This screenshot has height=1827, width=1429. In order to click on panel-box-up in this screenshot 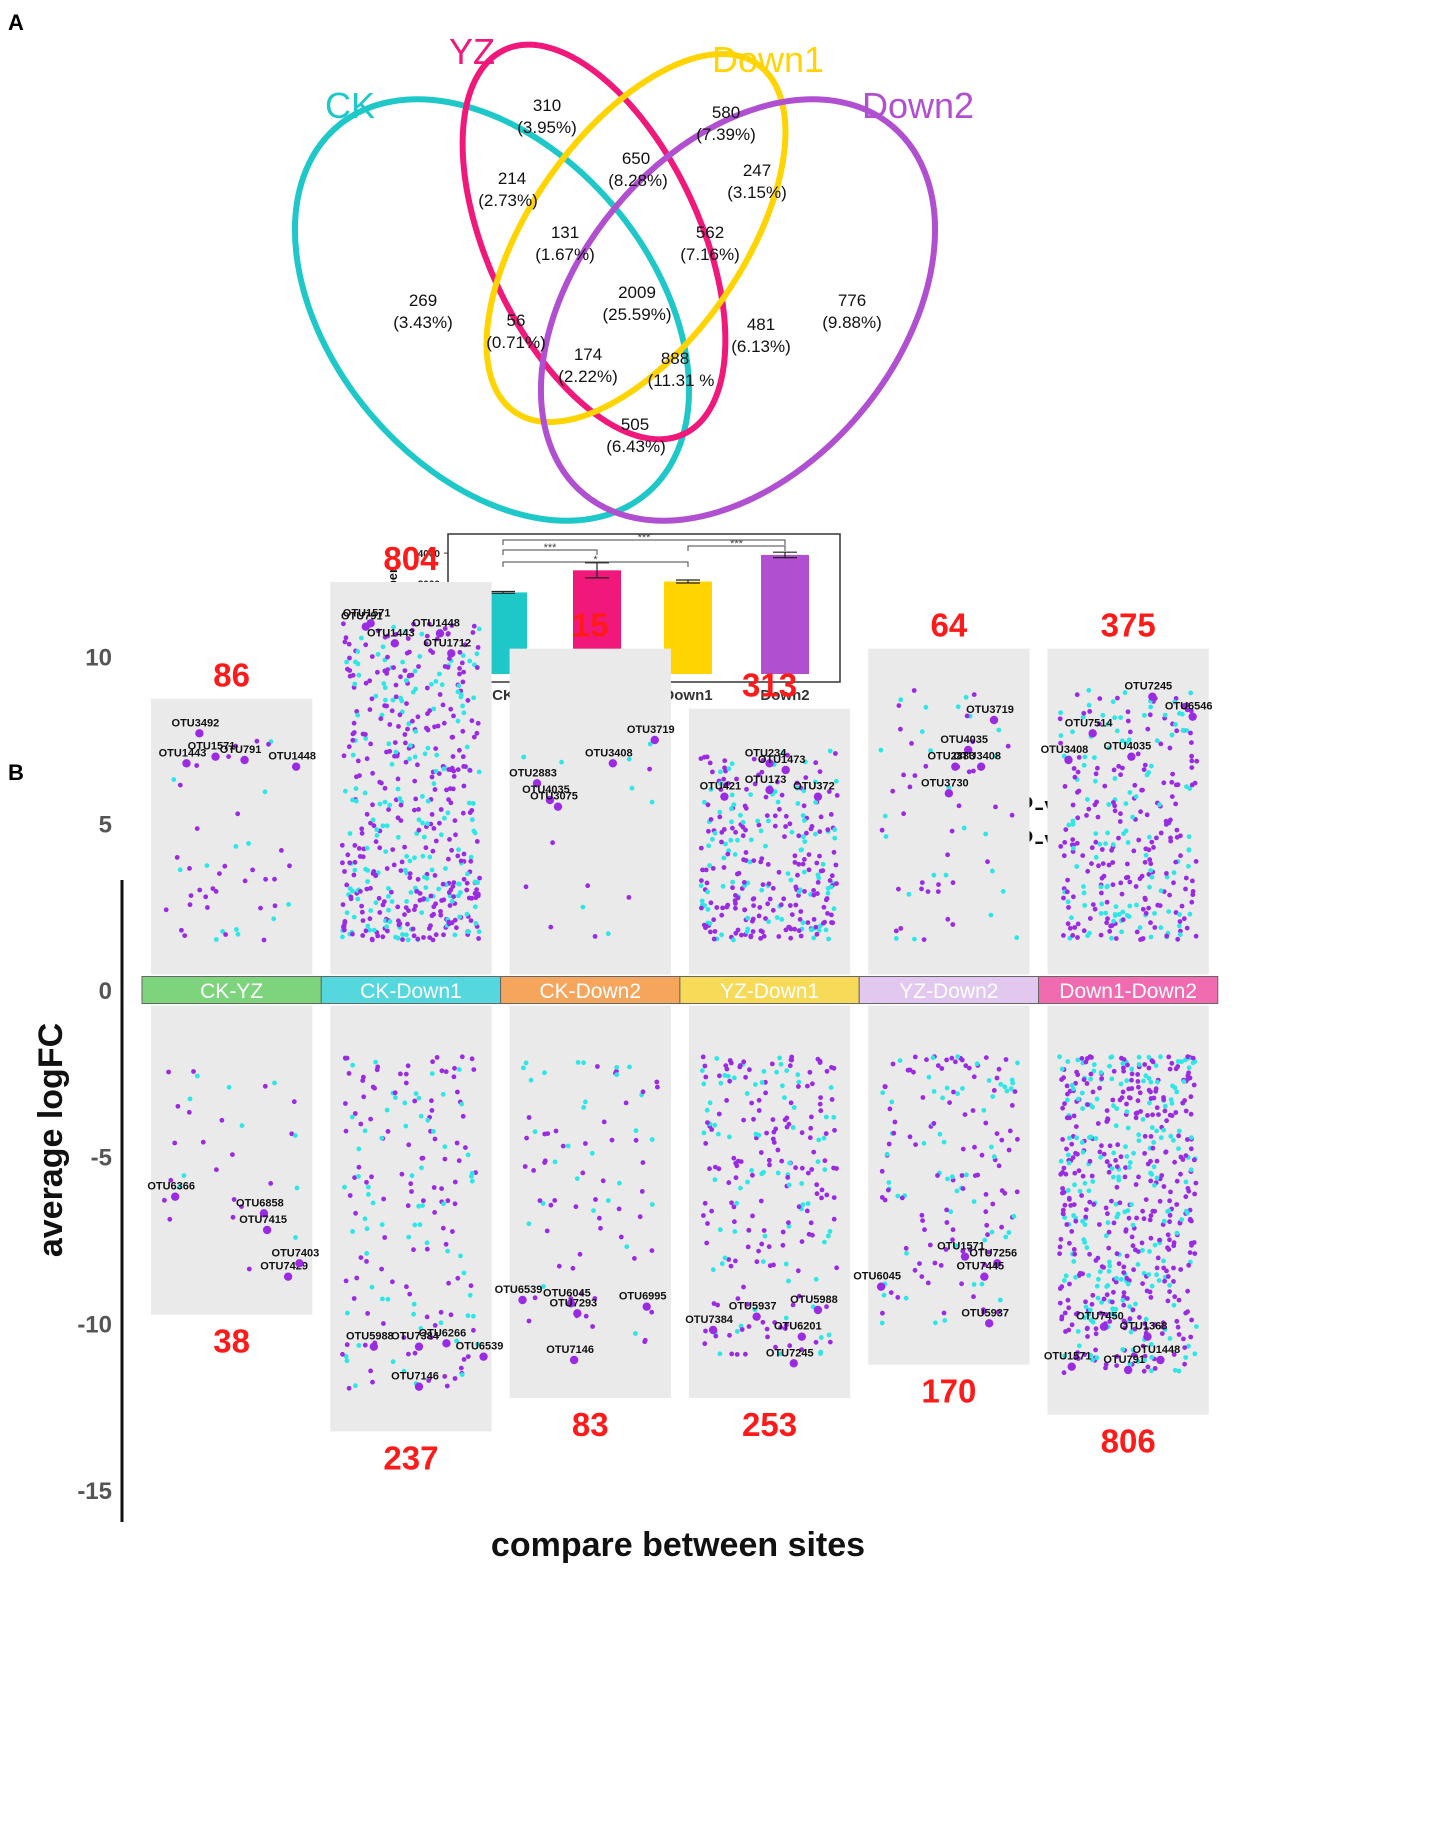, I will do `click(949, 811)`.